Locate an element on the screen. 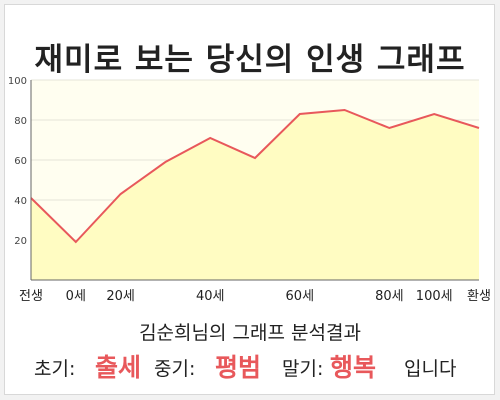 This screenshot has width=500, height=400. analysis-result: 초기: 출세 중기: 평범 말기: 행복 입니다 is located at coordinates (250, 364).